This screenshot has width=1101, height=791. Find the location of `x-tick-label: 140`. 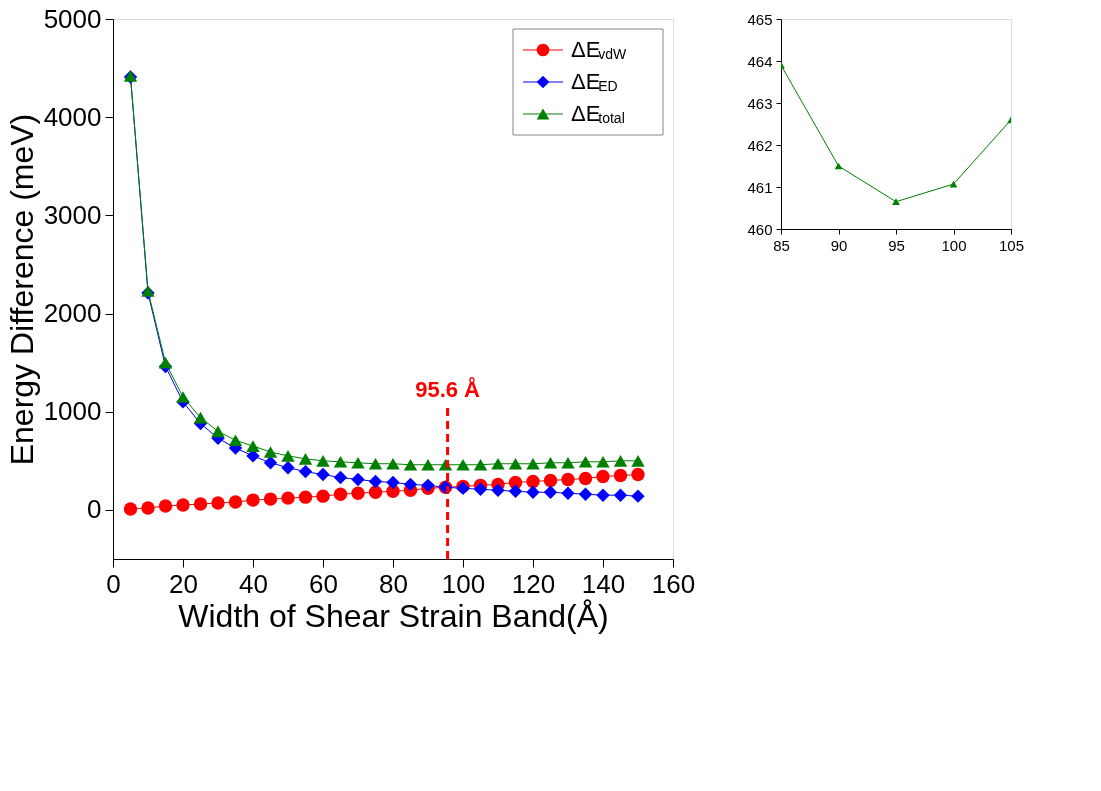

x-tick-label: 140 is located at coordinates (603, 583).